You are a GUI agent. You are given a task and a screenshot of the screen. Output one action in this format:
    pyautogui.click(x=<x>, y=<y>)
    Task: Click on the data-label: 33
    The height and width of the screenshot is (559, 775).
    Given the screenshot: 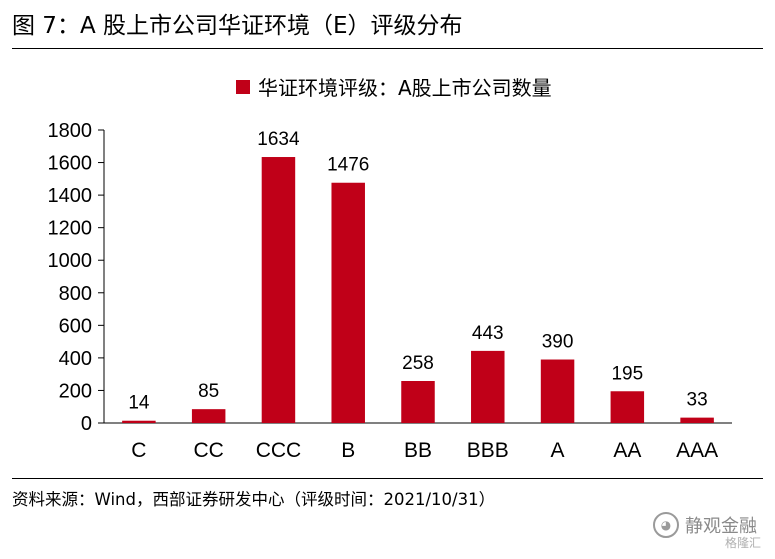 What is the action you would take?
    pyautogui.click(x=697, y=400)
    